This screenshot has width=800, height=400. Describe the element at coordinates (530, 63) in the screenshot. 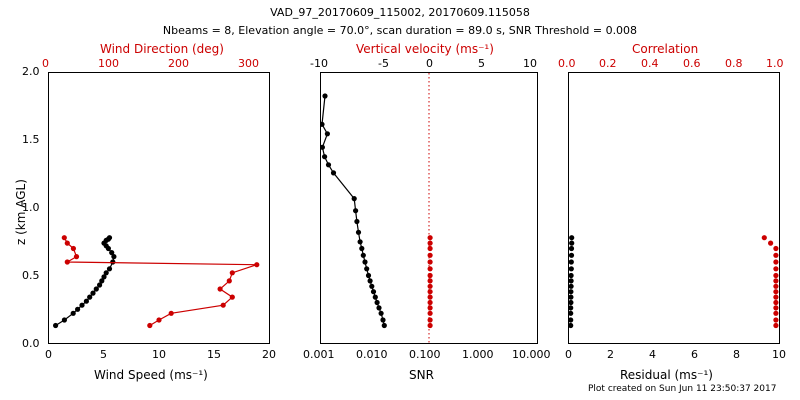

I see `panel2-top-tick-4: 10` at that location.